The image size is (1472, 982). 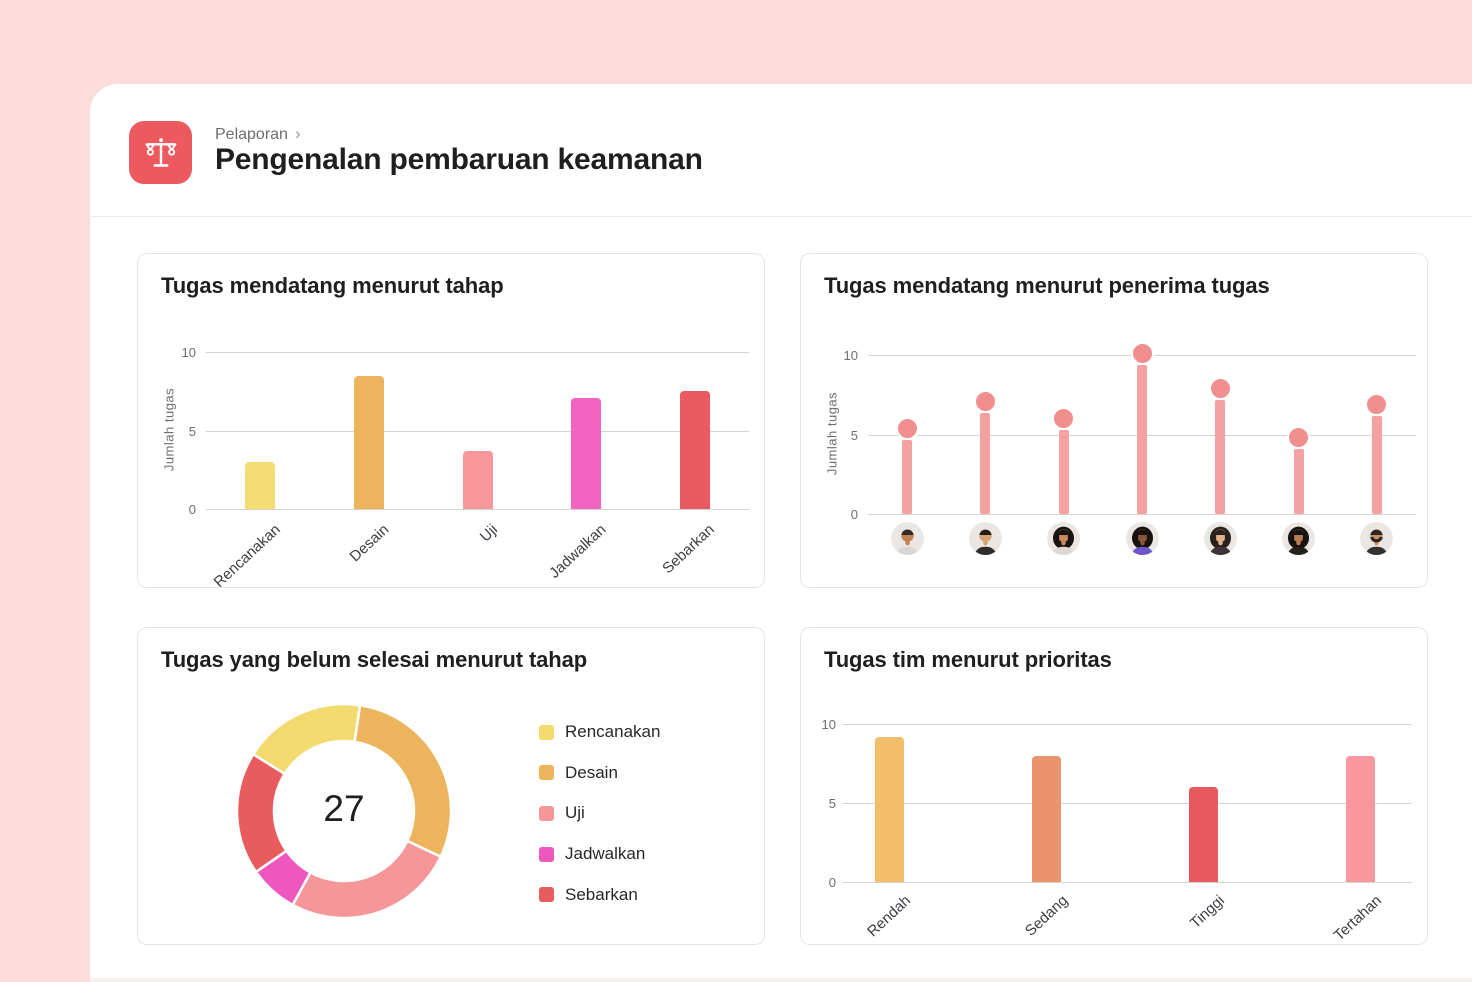 What do you see at coordinates (889, 809) in the screenshot?
I see `bar-rendah` at bounding box center [889, 809].